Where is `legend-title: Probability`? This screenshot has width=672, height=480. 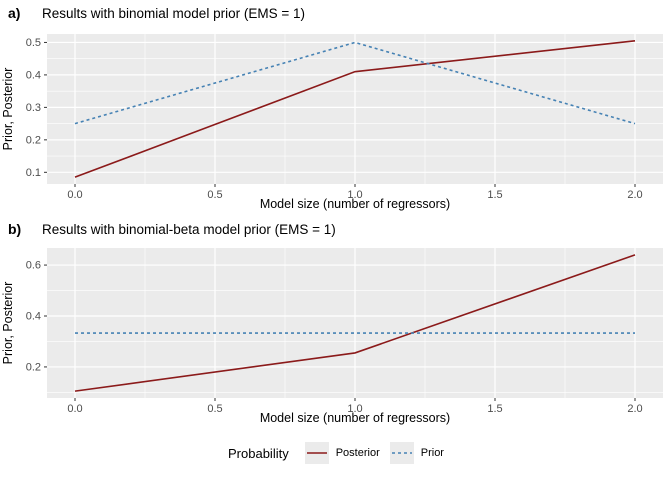
legend-title: Probability is located at coordinates (258, 453).